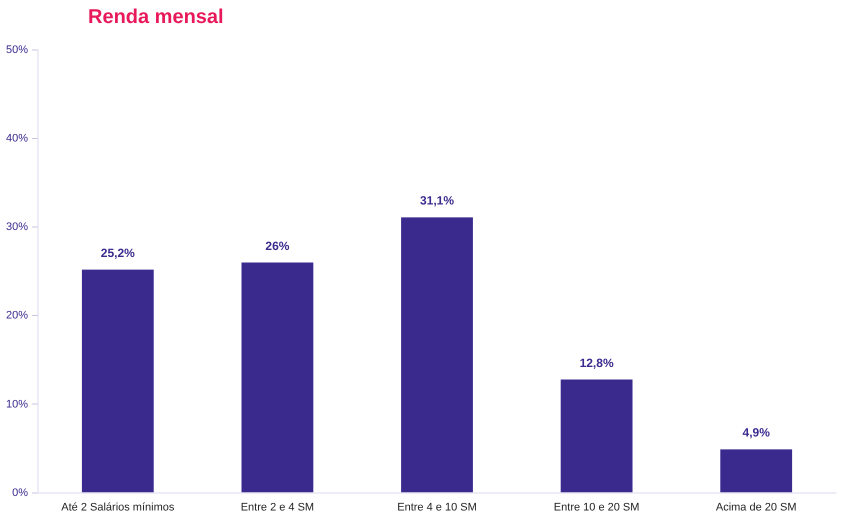  I want to click on y-tick-label: 10%, so click(17, 404).